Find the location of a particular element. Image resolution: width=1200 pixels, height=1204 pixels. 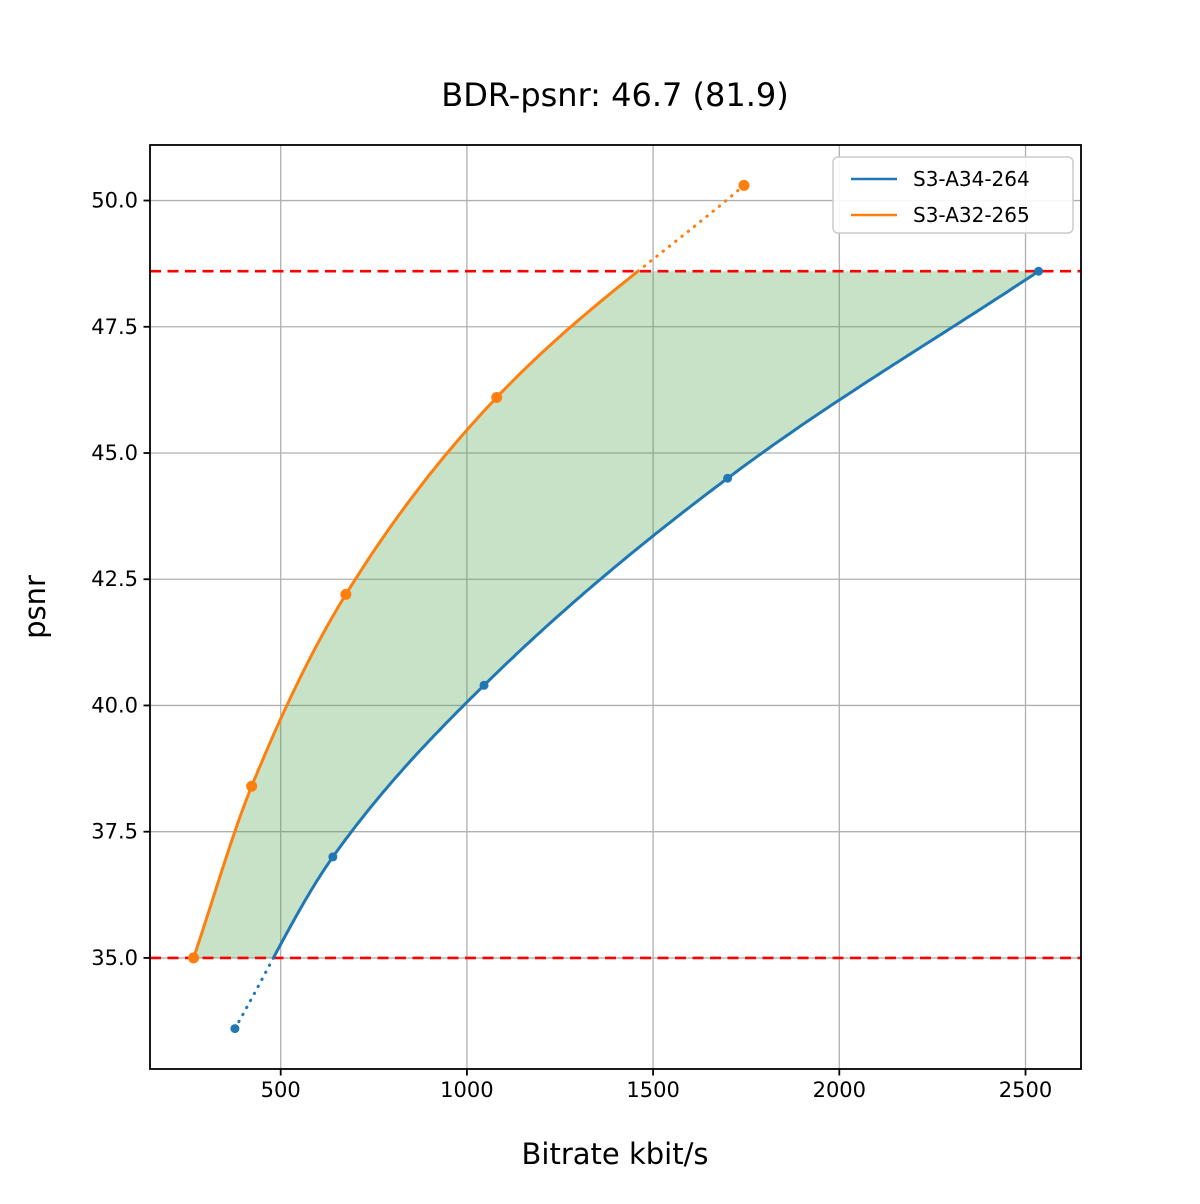

tick-label-x: 1500 is located at coordinates (652, 1090).